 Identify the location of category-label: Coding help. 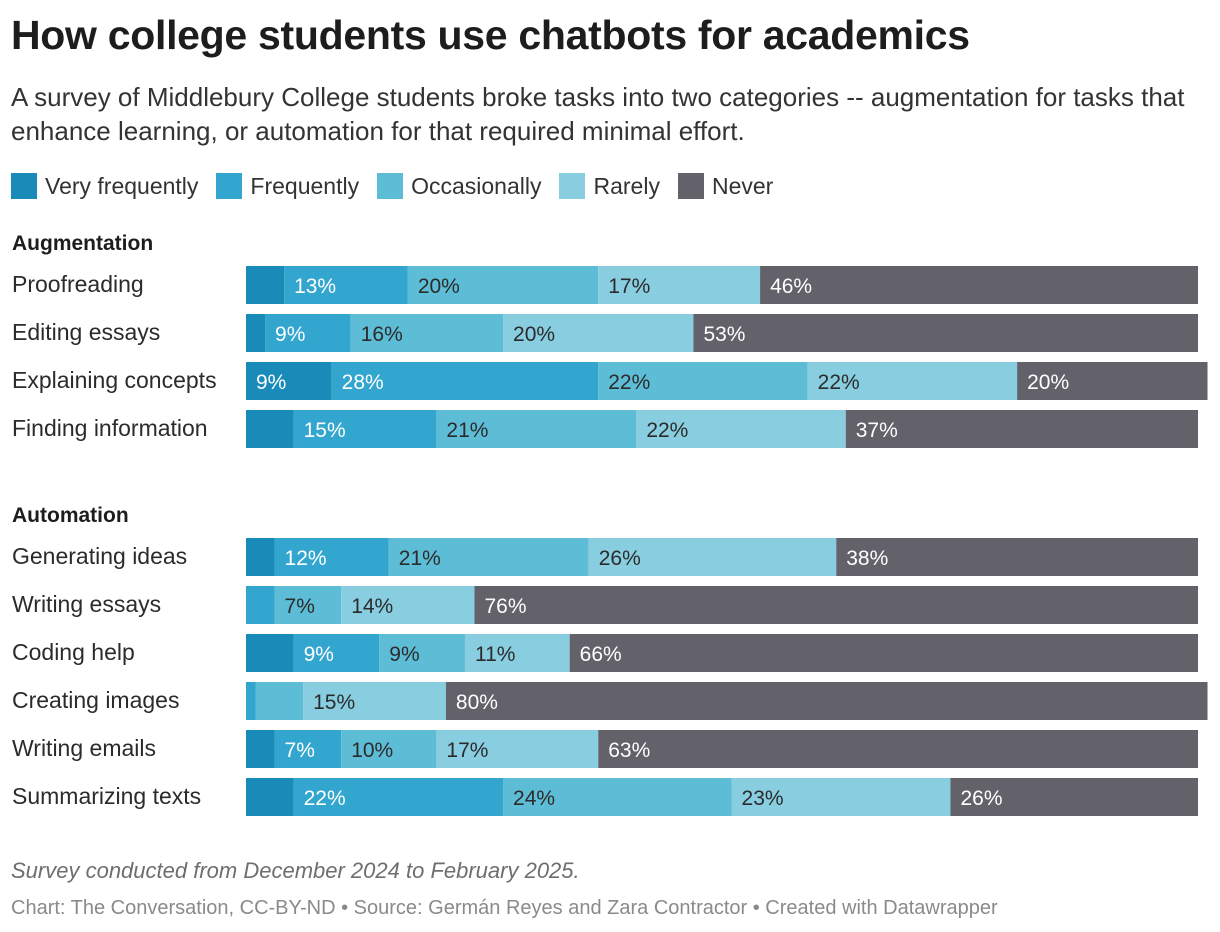
(73, 652).